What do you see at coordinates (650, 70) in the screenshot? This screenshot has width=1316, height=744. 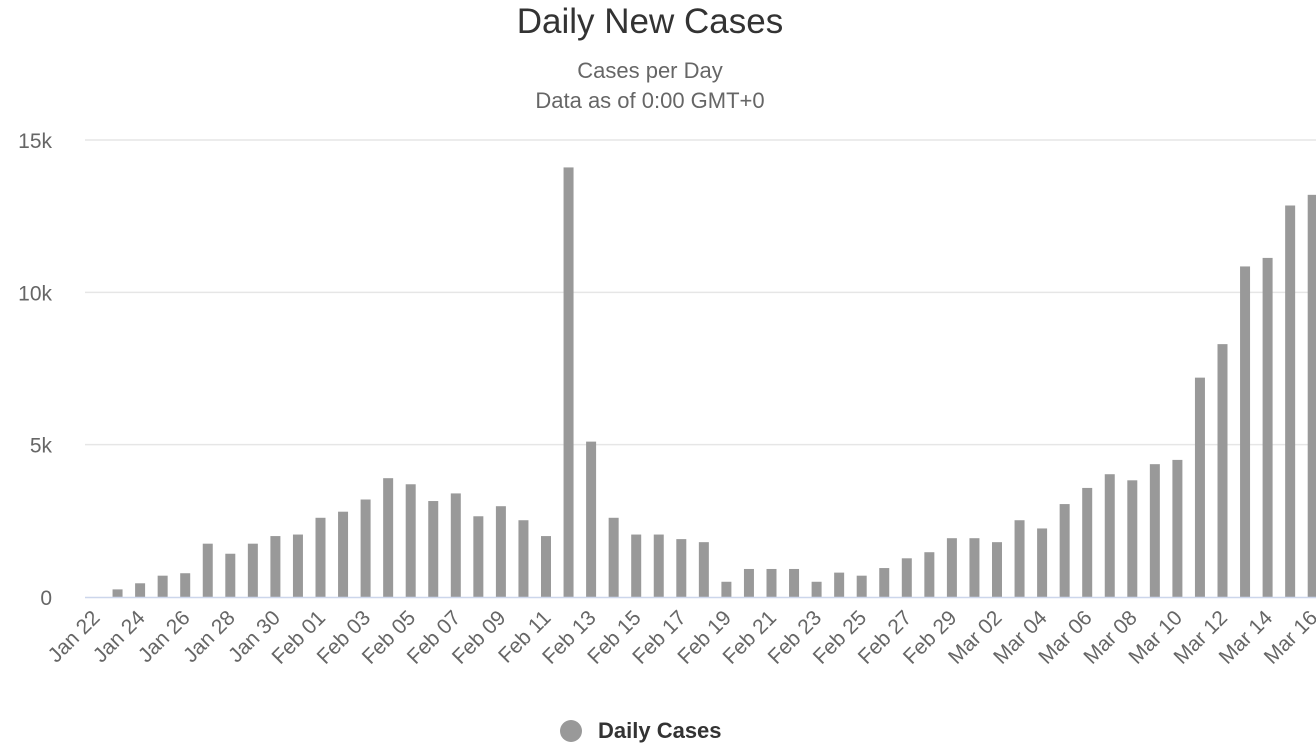 I see `chart-subtitle-line-1: Cases per Day` at bounding box center [650, 70].